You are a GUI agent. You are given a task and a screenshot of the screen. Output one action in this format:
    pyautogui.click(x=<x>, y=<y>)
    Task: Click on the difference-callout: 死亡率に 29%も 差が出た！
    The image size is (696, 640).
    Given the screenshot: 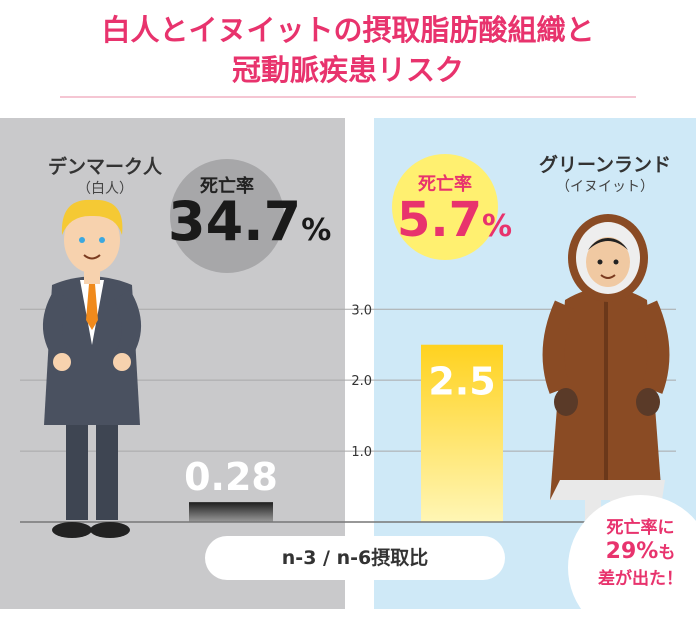 What is the action you would take?
    pyautogui.click(x=632, y=567)
    